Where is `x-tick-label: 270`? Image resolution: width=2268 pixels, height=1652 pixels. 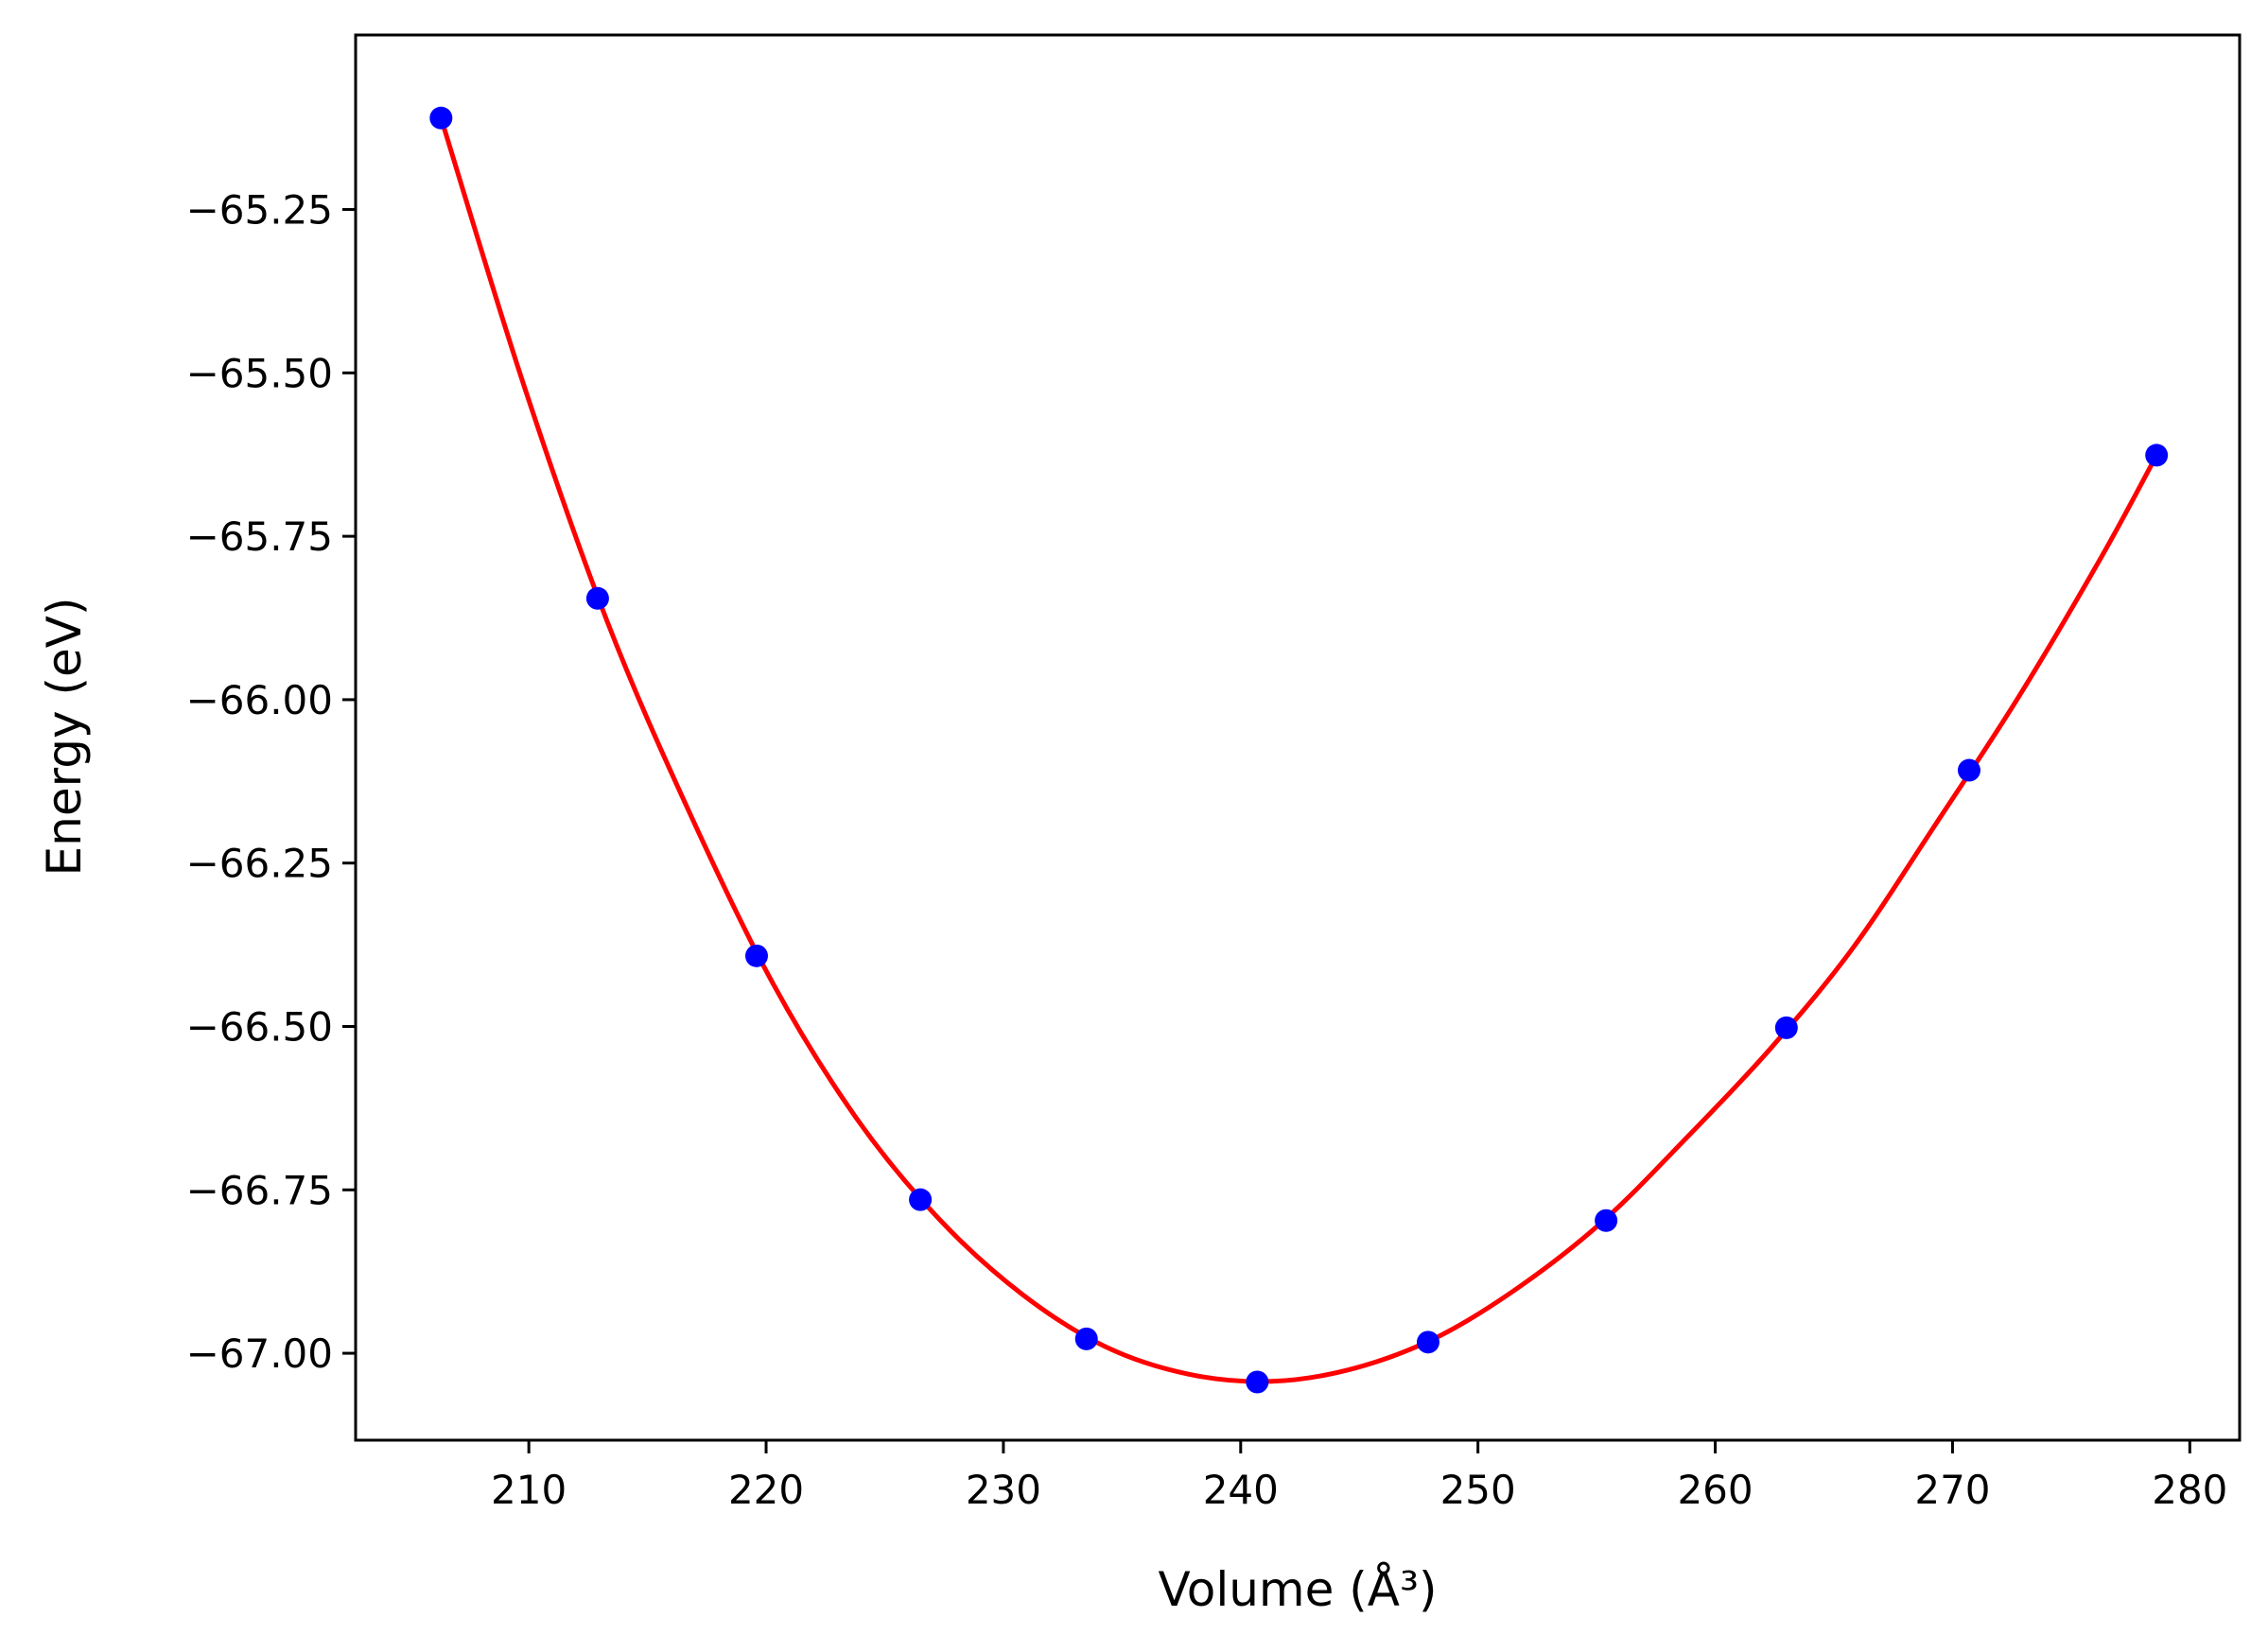 x-tick-label: 270 is located at coordinates (1952, 1490).